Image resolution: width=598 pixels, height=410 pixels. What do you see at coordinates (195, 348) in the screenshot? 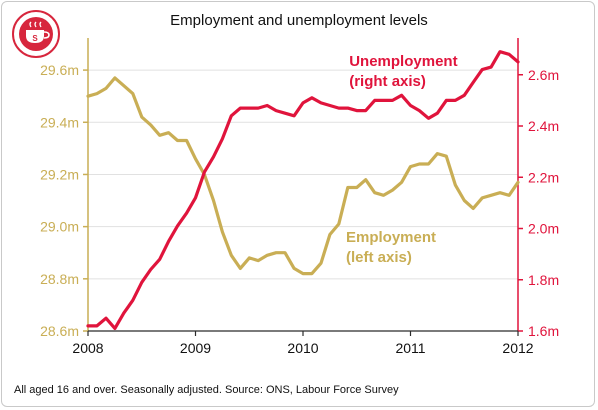
I see `x-tick-label: 2009` at bounding box center [195, 348].